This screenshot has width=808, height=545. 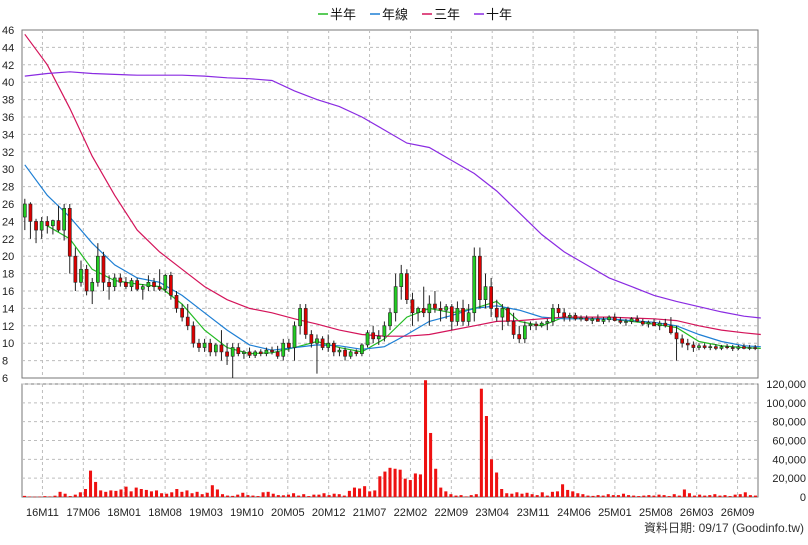 I want to click on price-y-tick-label: 26, so click(x=8, y=205).